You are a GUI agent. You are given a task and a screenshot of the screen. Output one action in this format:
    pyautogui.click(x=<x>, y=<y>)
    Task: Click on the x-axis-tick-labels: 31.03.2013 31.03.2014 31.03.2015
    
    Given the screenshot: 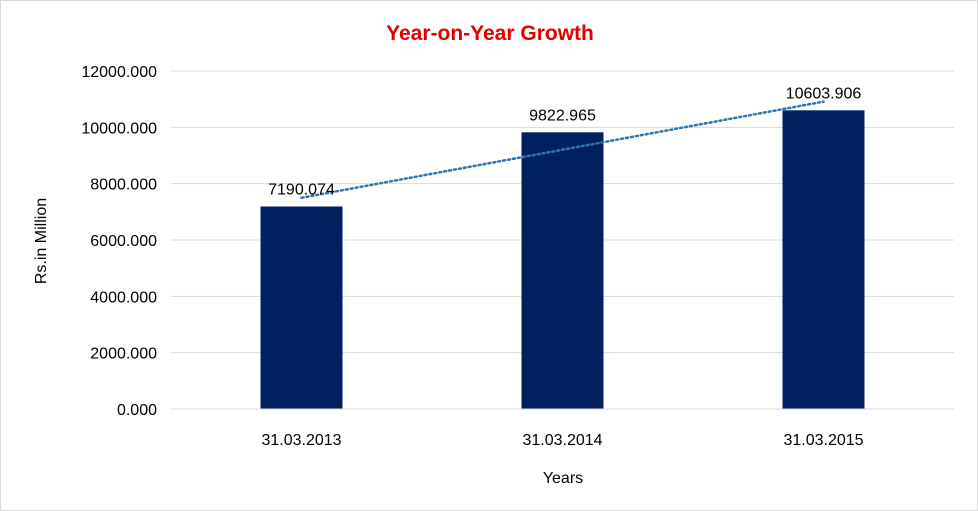 What is the action you would take?
    pyautogui.click(x=562, y=440)
    